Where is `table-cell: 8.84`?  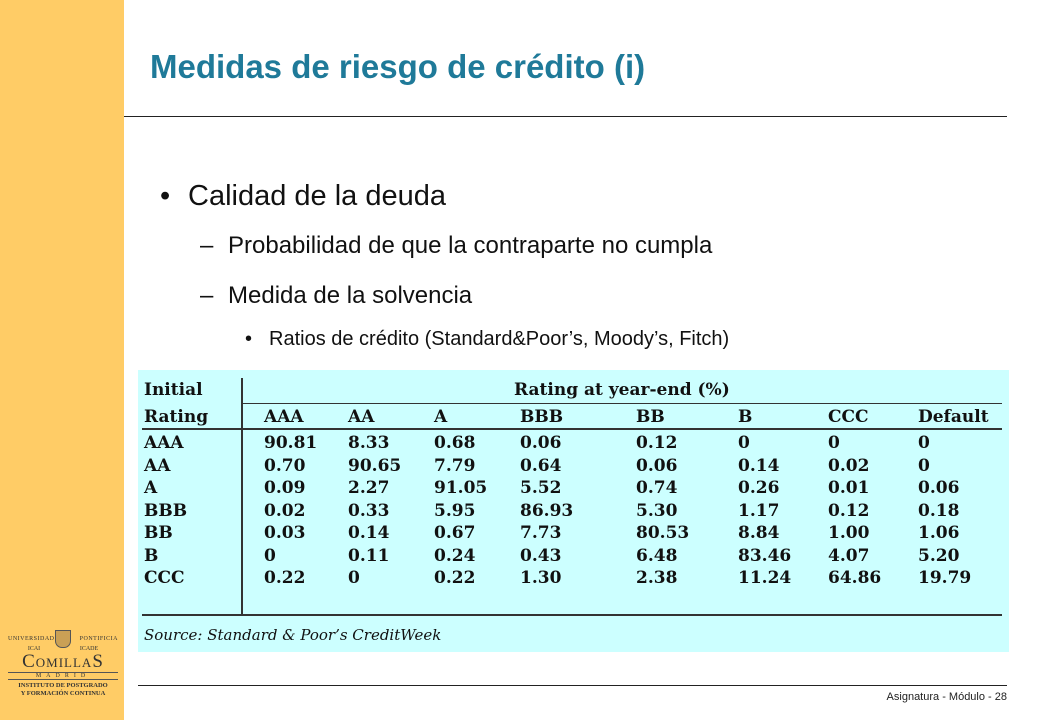 table-cell: 8.84 is located at coordinates (759, 533).